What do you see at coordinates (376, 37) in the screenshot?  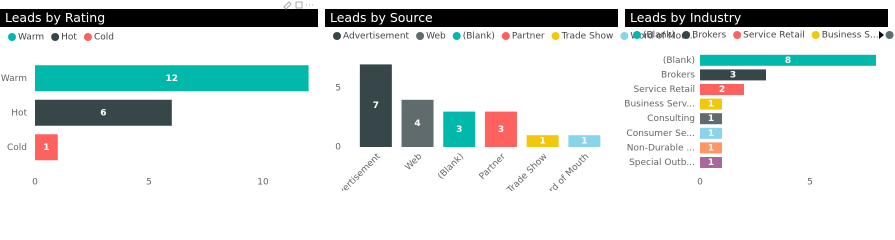 I see `legend-label: Advertisement` at bounding box center [376, 37].